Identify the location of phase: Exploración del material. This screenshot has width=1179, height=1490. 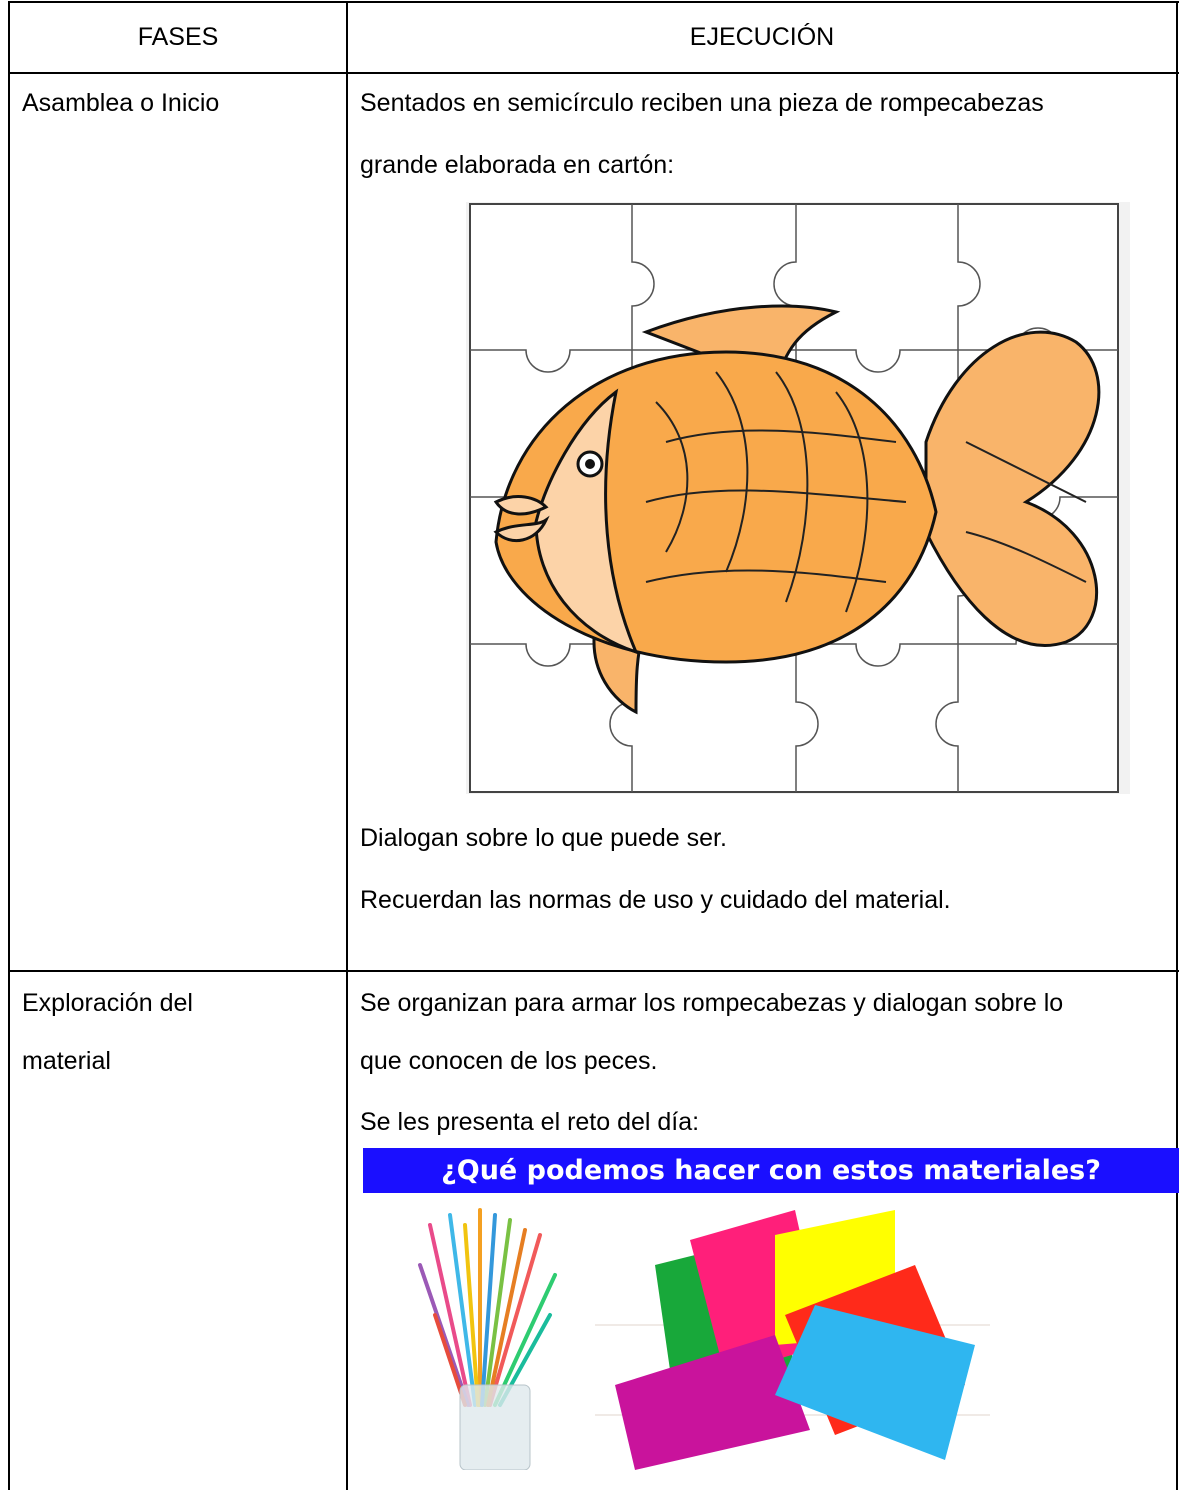
(107, 1032).